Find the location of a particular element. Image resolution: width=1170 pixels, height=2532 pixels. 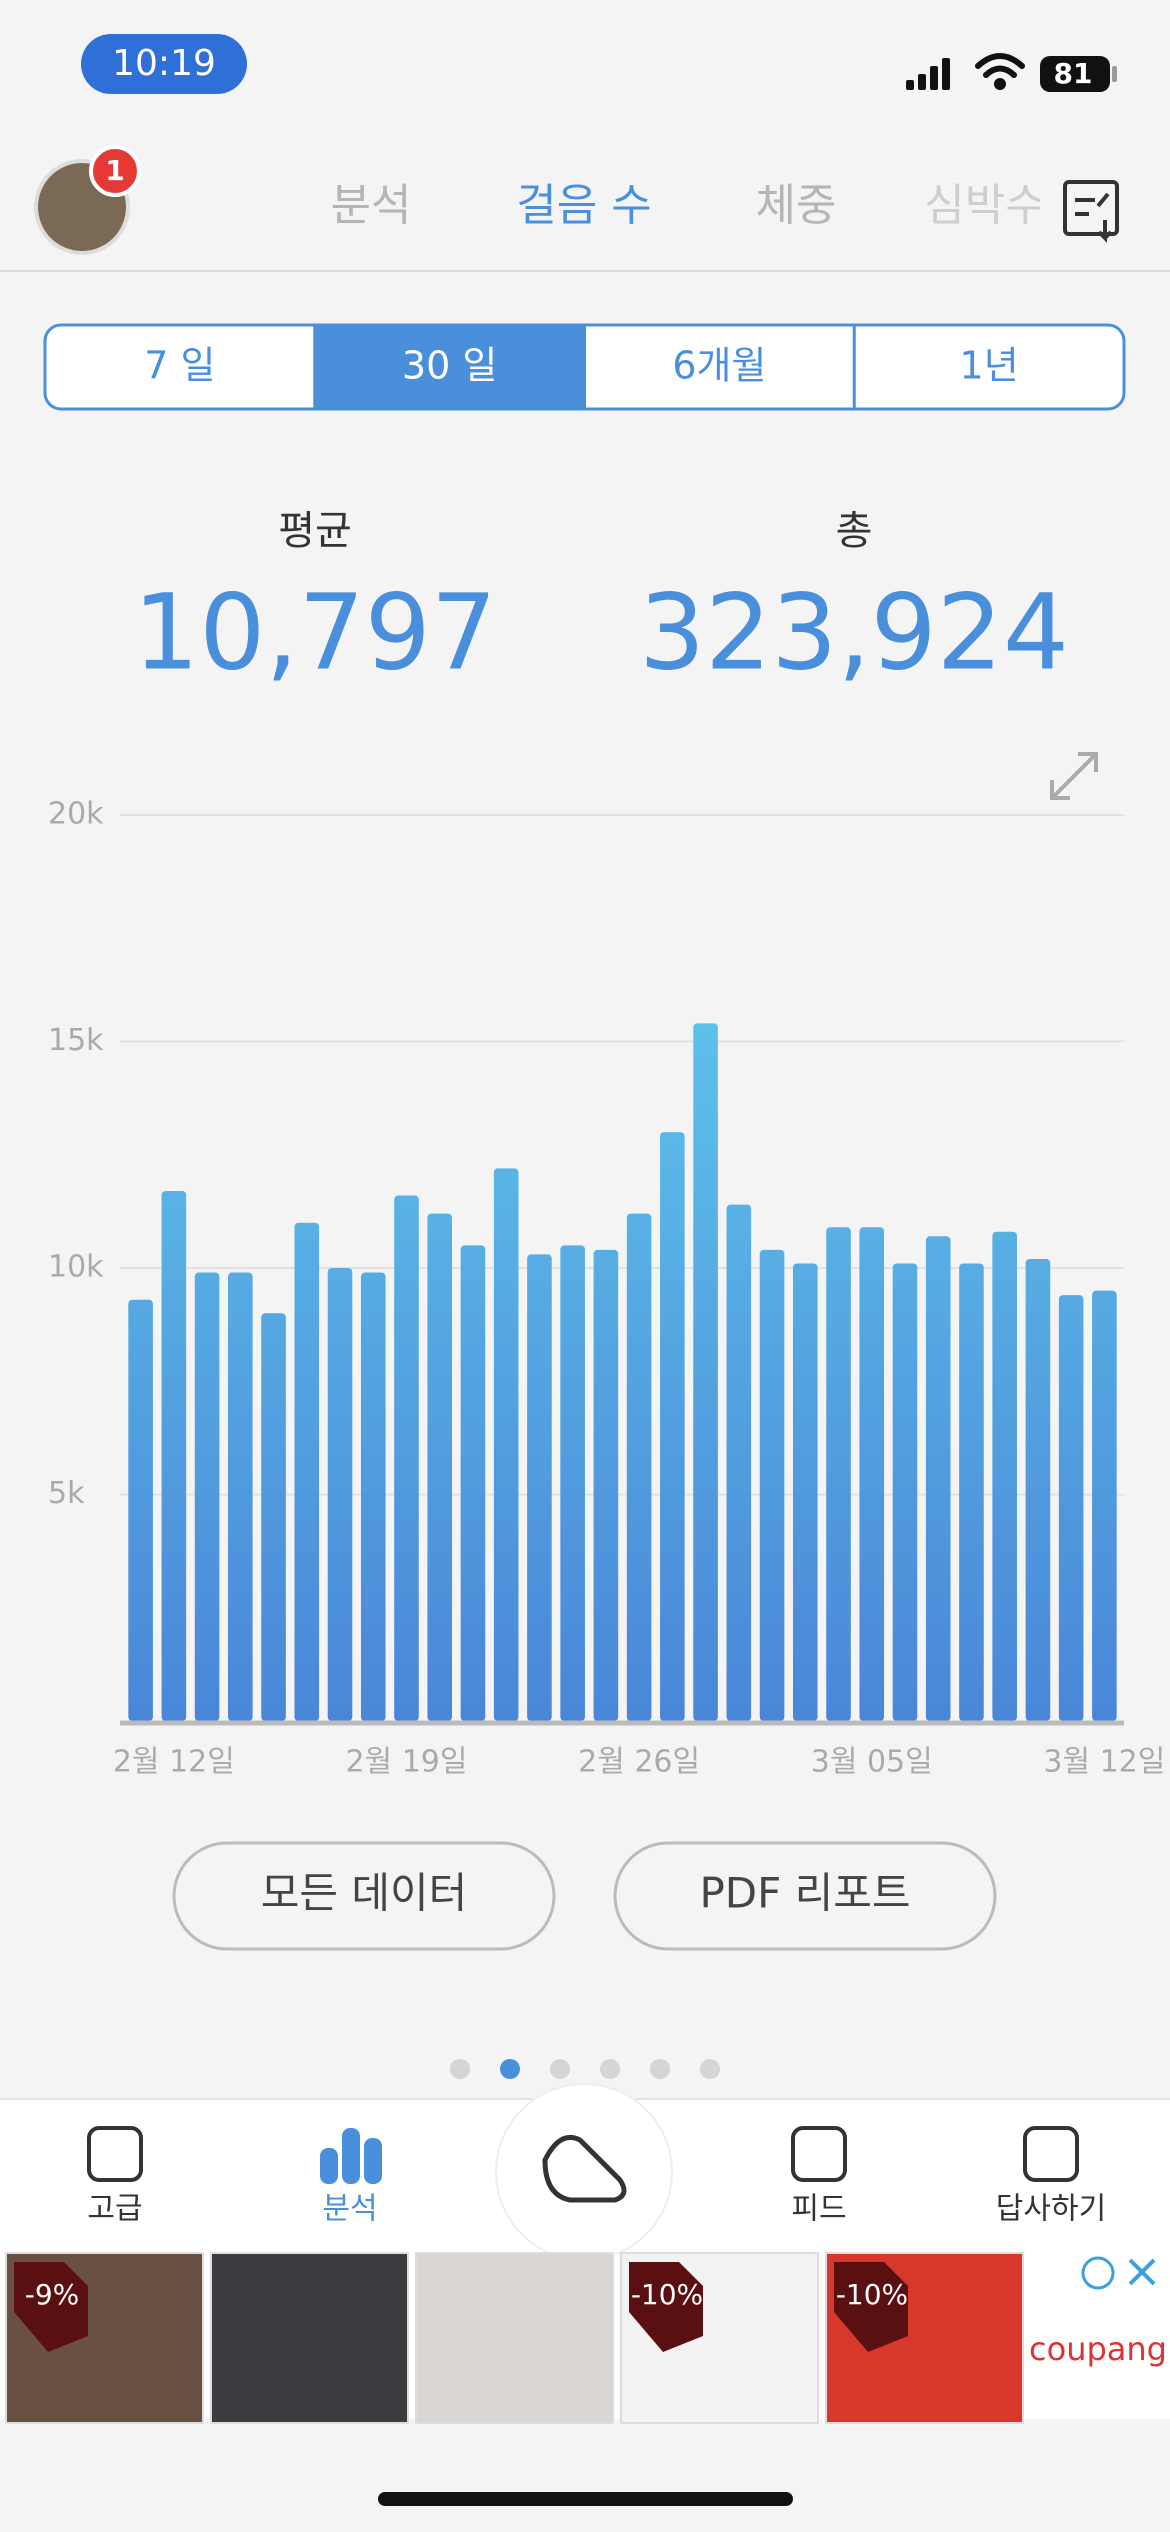

expand-icon is located at coordinates (1074, 776).